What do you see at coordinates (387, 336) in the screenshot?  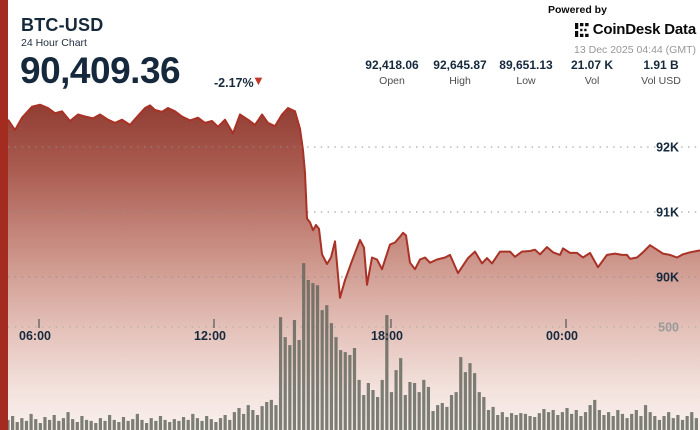 I see `svg-text: 18:00` at bounding box center [387, 336].